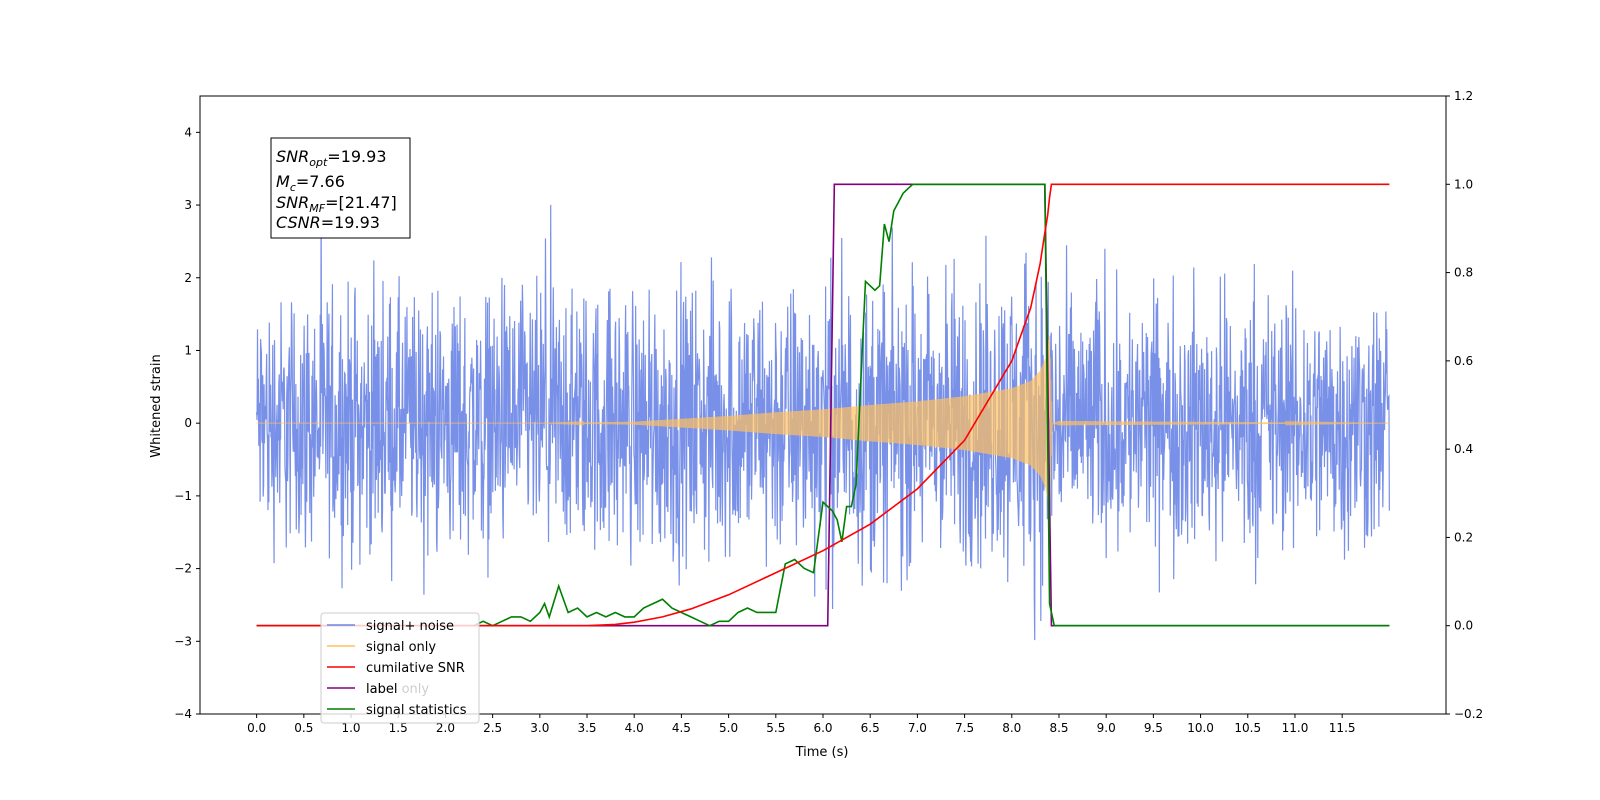  What do you see at coordinates (328, 222) in the screenshot?
I see `annotation-csnr: CSNR=19.93` at bounding box center [328, 222].